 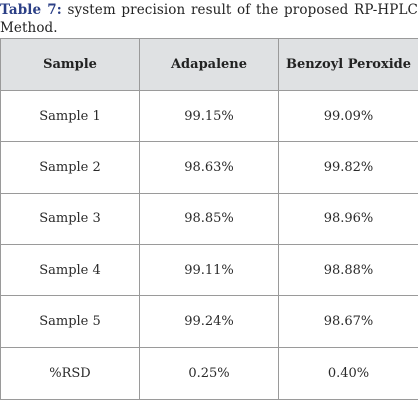 What do you see at coordinates (348, 321) in the screenshot?
I see `benzoyl-peroxide-cell: 98.67%` at bounding box center [348, 321].